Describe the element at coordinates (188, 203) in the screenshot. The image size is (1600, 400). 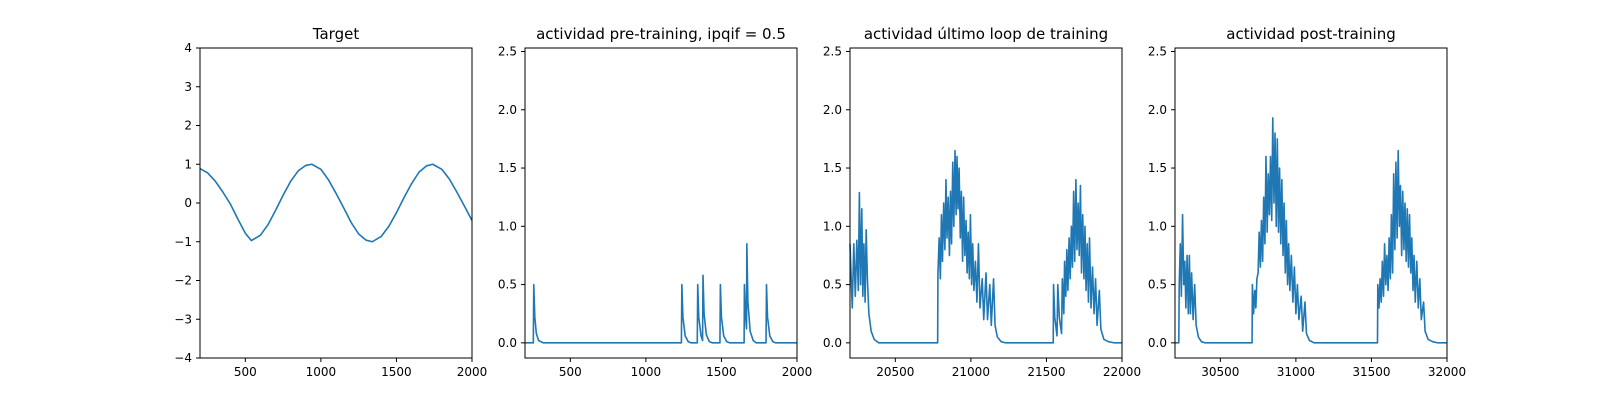
I see `y-tick-label: 0` at that location.